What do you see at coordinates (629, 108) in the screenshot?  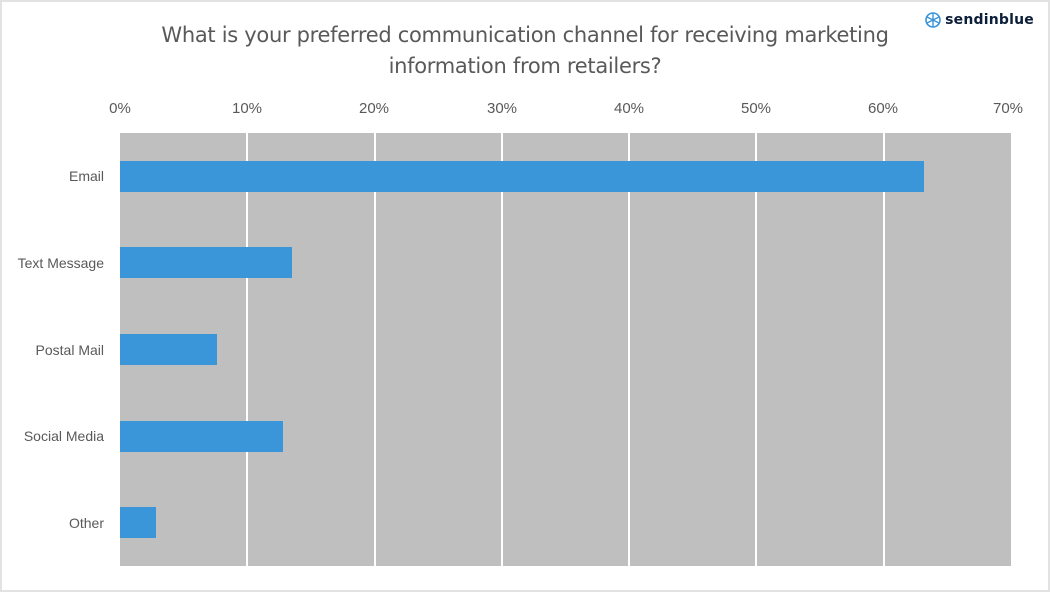 I see `x-tick-40: 40%` at bounding box center [629, 108].